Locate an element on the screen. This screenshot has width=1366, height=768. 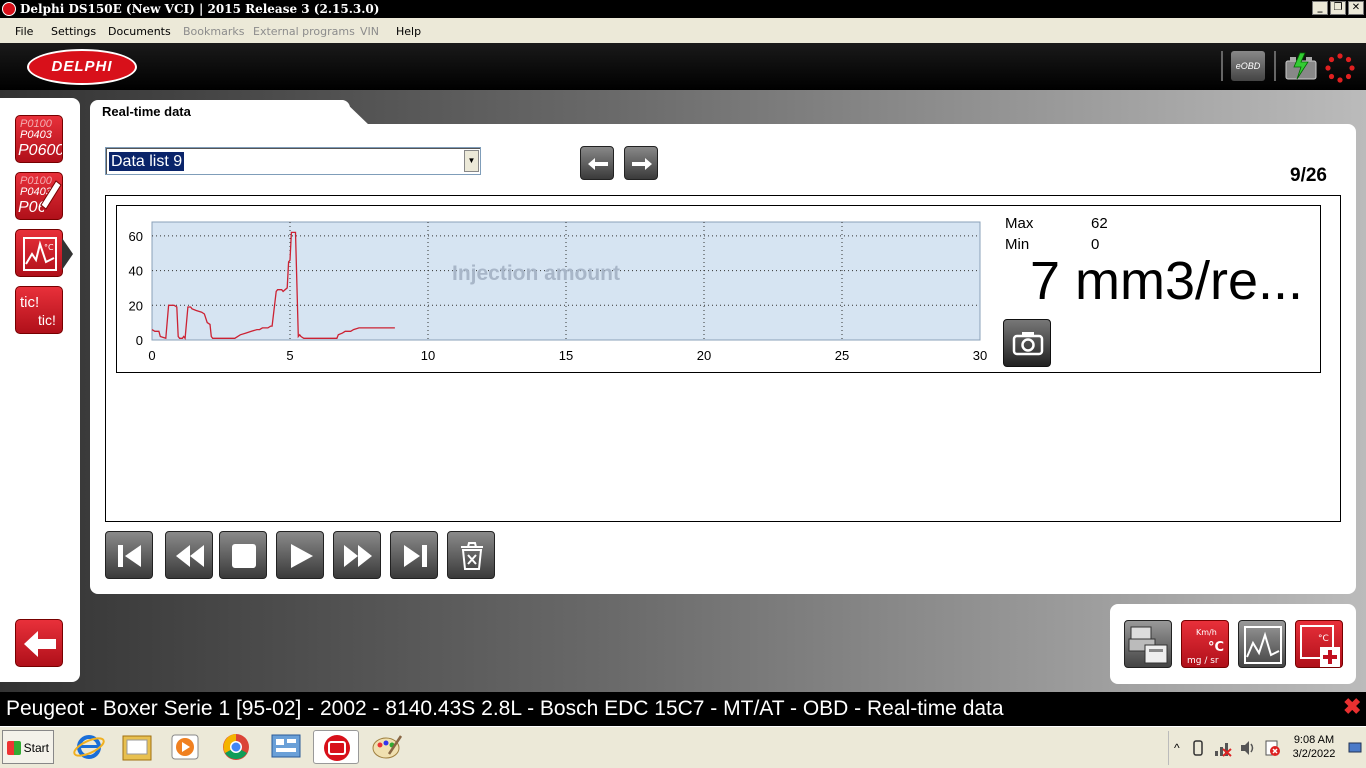
usb-device-icon is located at coordinates (1198, 748).